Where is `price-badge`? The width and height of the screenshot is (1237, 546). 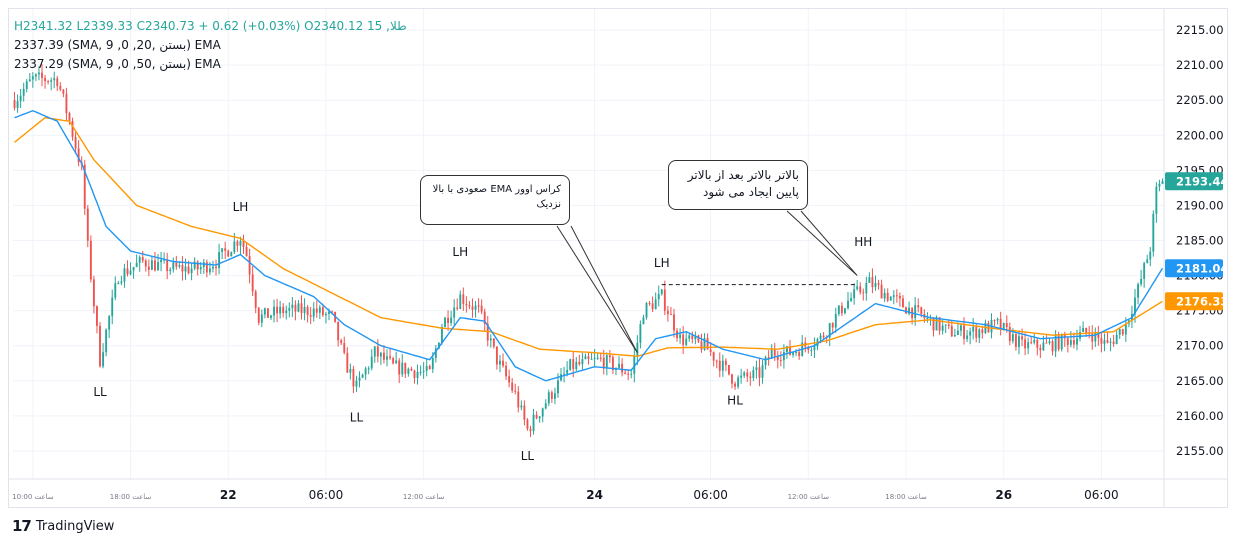
price-badge is located at coordinates (1194, 181).